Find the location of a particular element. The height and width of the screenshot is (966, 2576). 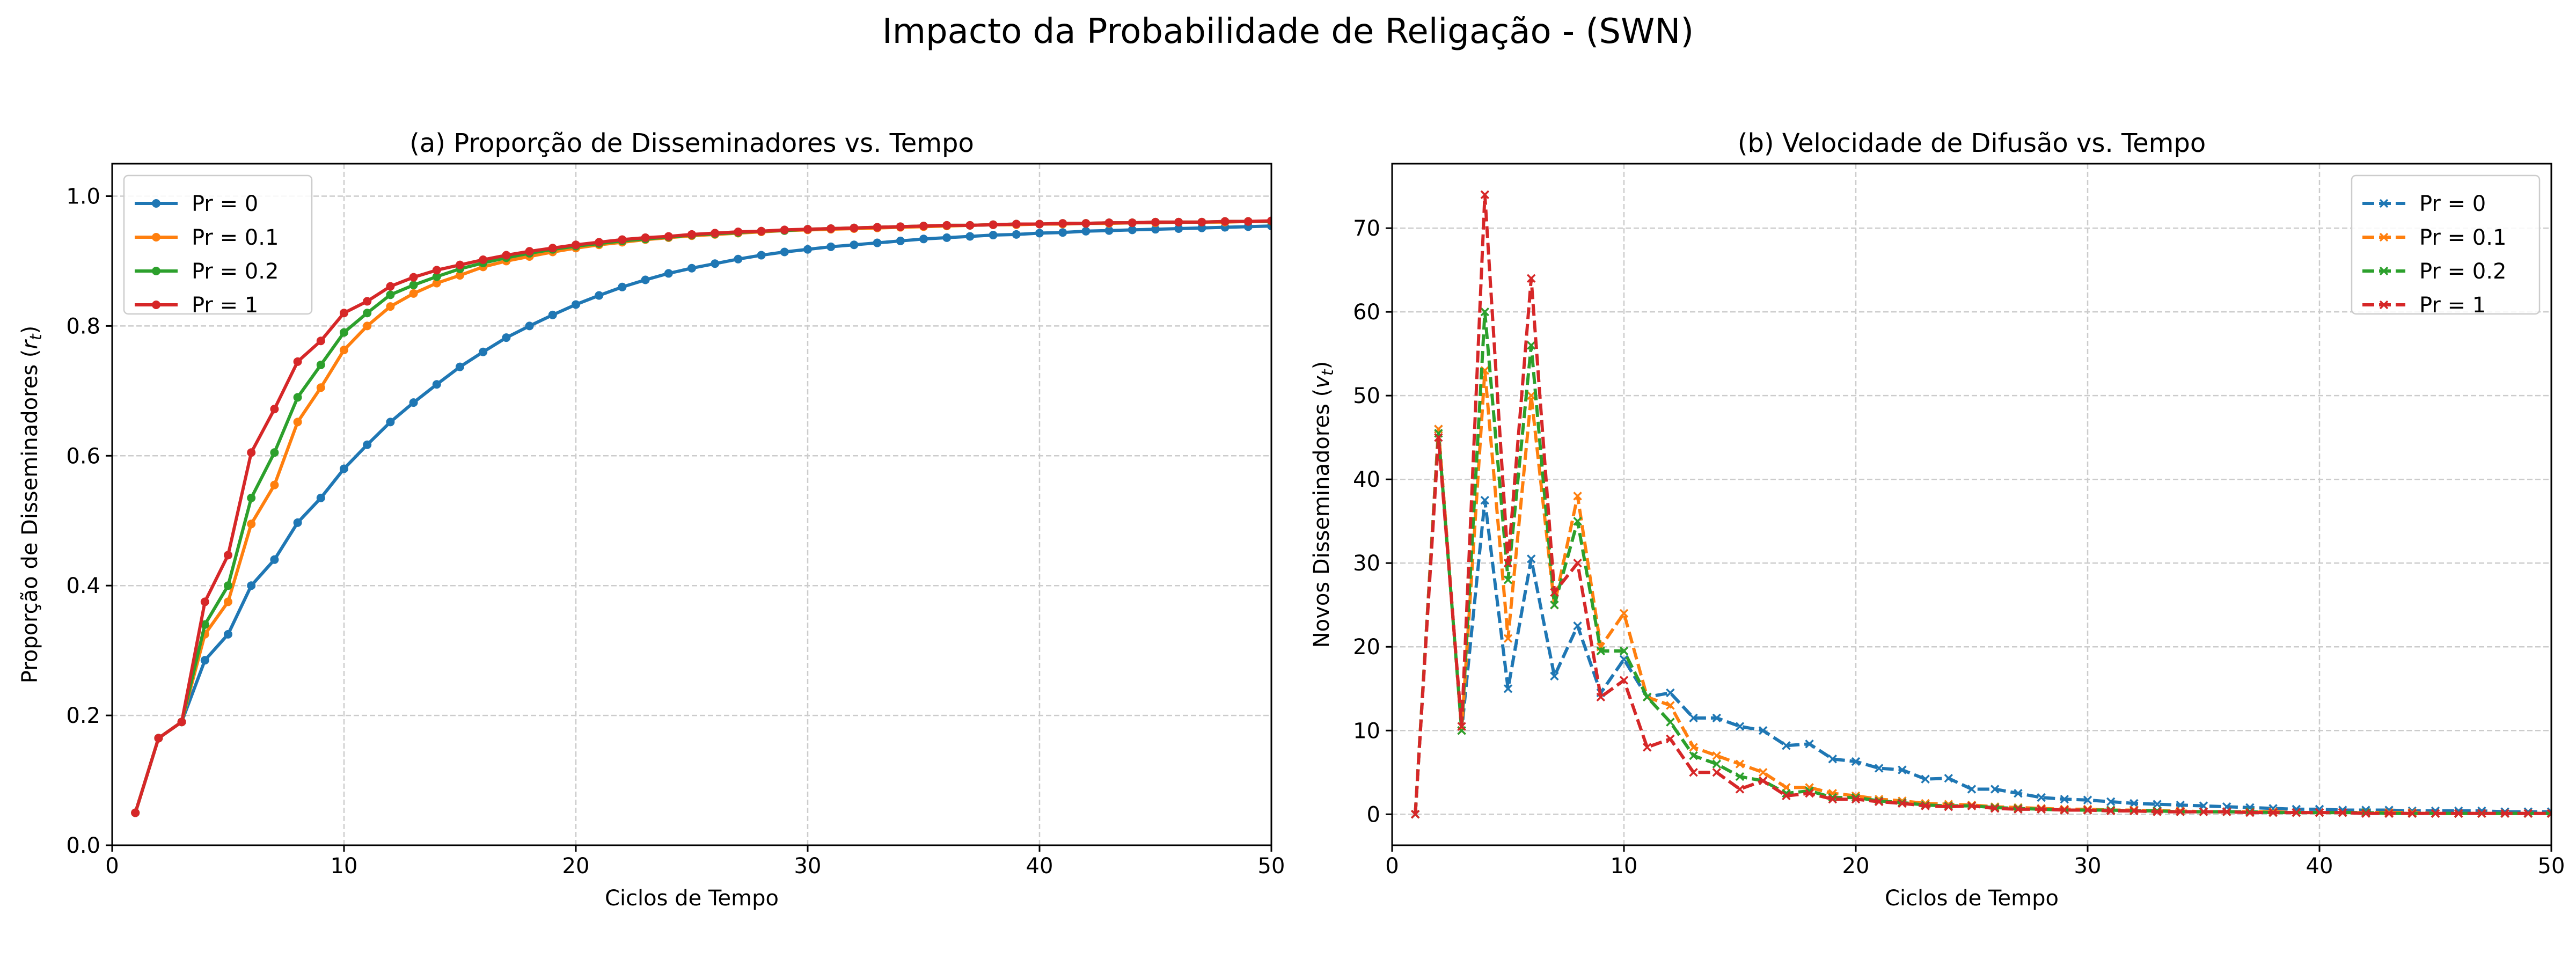

y-axis-label: Proporção de Disseminadores (rt) is located at coordinates (32, 504).